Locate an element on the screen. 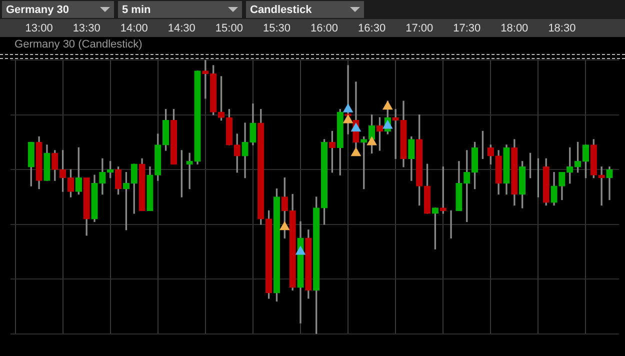 The height and width of the screenshot is (356, 625). x-tick-label: 15:00 is located at coordinates (229, 28).